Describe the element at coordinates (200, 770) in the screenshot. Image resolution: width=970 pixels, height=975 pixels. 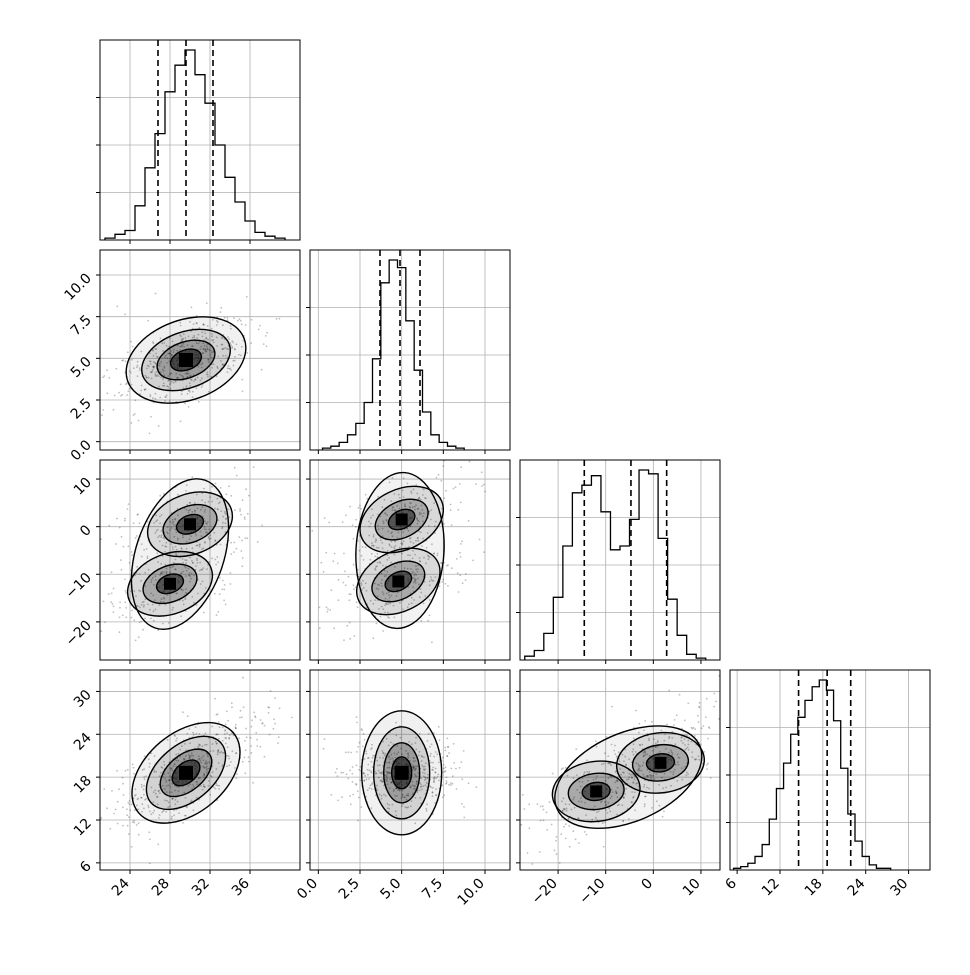
I see `panel-content` at that location.